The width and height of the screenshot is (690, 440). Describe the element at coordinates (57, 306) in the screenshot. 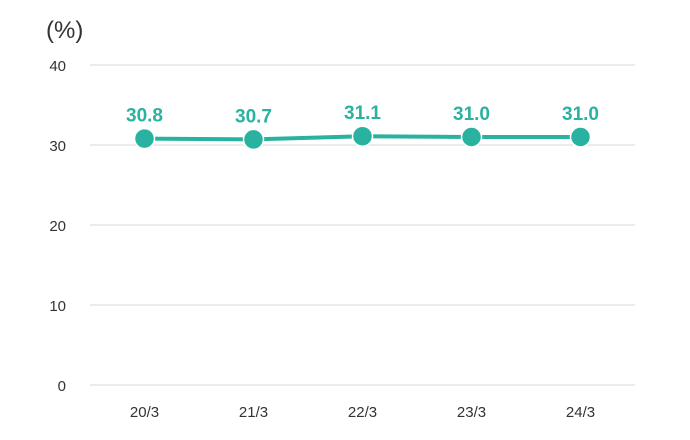

I see `y-tick-label: 10` at that location.